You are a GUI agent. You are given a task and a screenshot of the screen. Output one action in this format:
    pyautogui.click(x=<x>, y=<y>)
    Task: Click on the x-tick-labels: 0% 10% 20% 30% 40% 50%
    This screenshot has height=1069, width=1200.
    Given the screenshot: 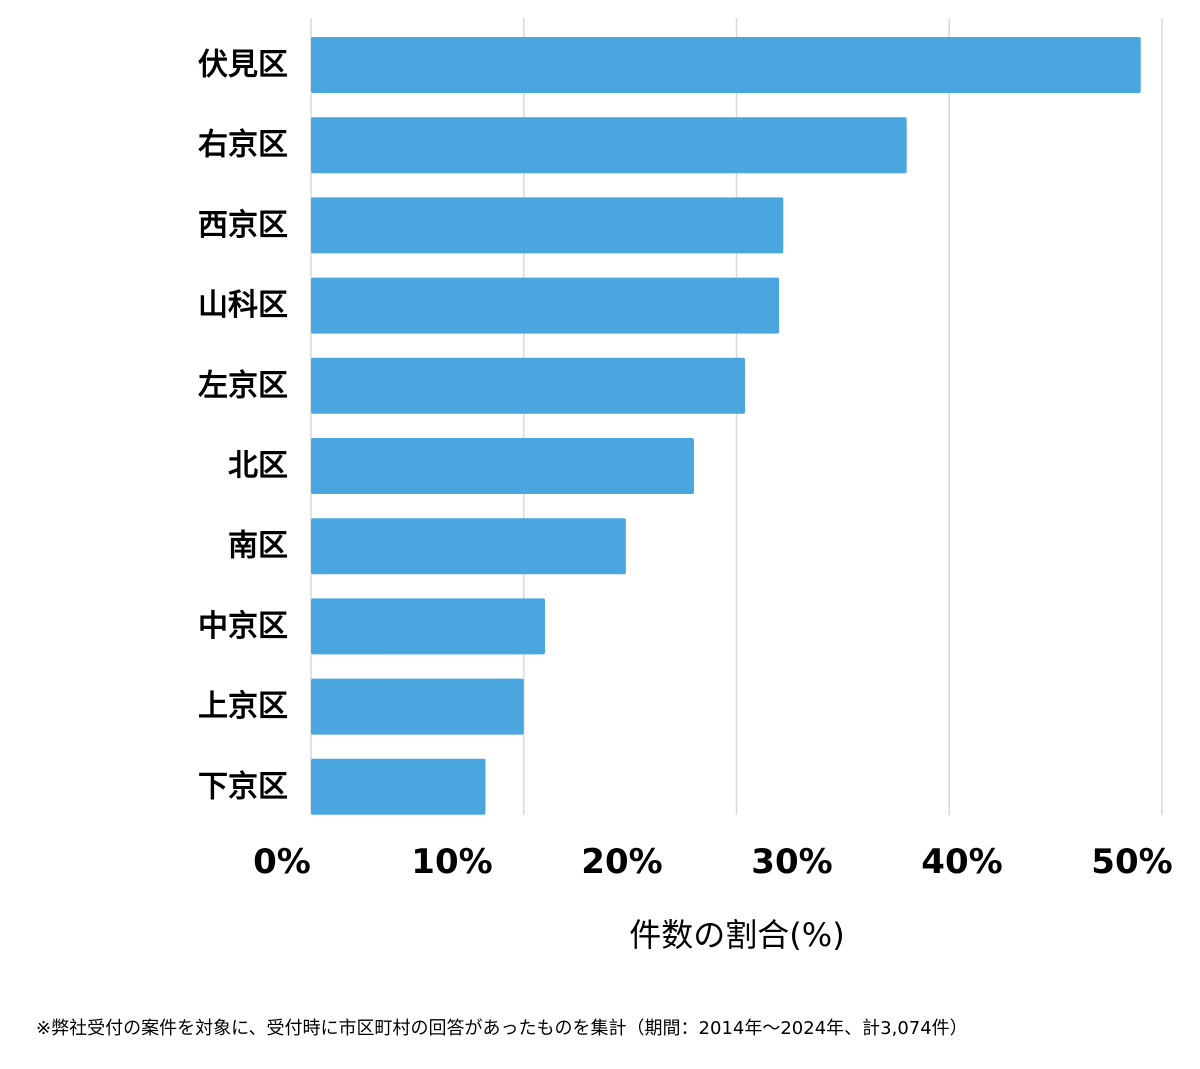 What is the action you would take?
    pyautogui.click(x=713, y=862)
    